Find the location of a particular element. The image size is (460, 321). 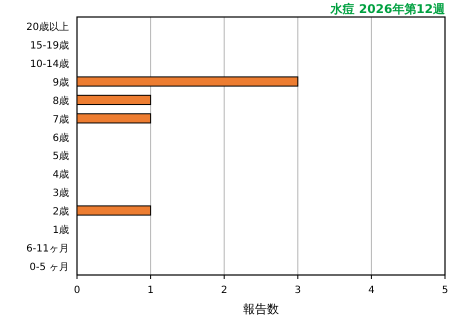

y-tick-label: 5歳 is located at coordinates (60, 156).